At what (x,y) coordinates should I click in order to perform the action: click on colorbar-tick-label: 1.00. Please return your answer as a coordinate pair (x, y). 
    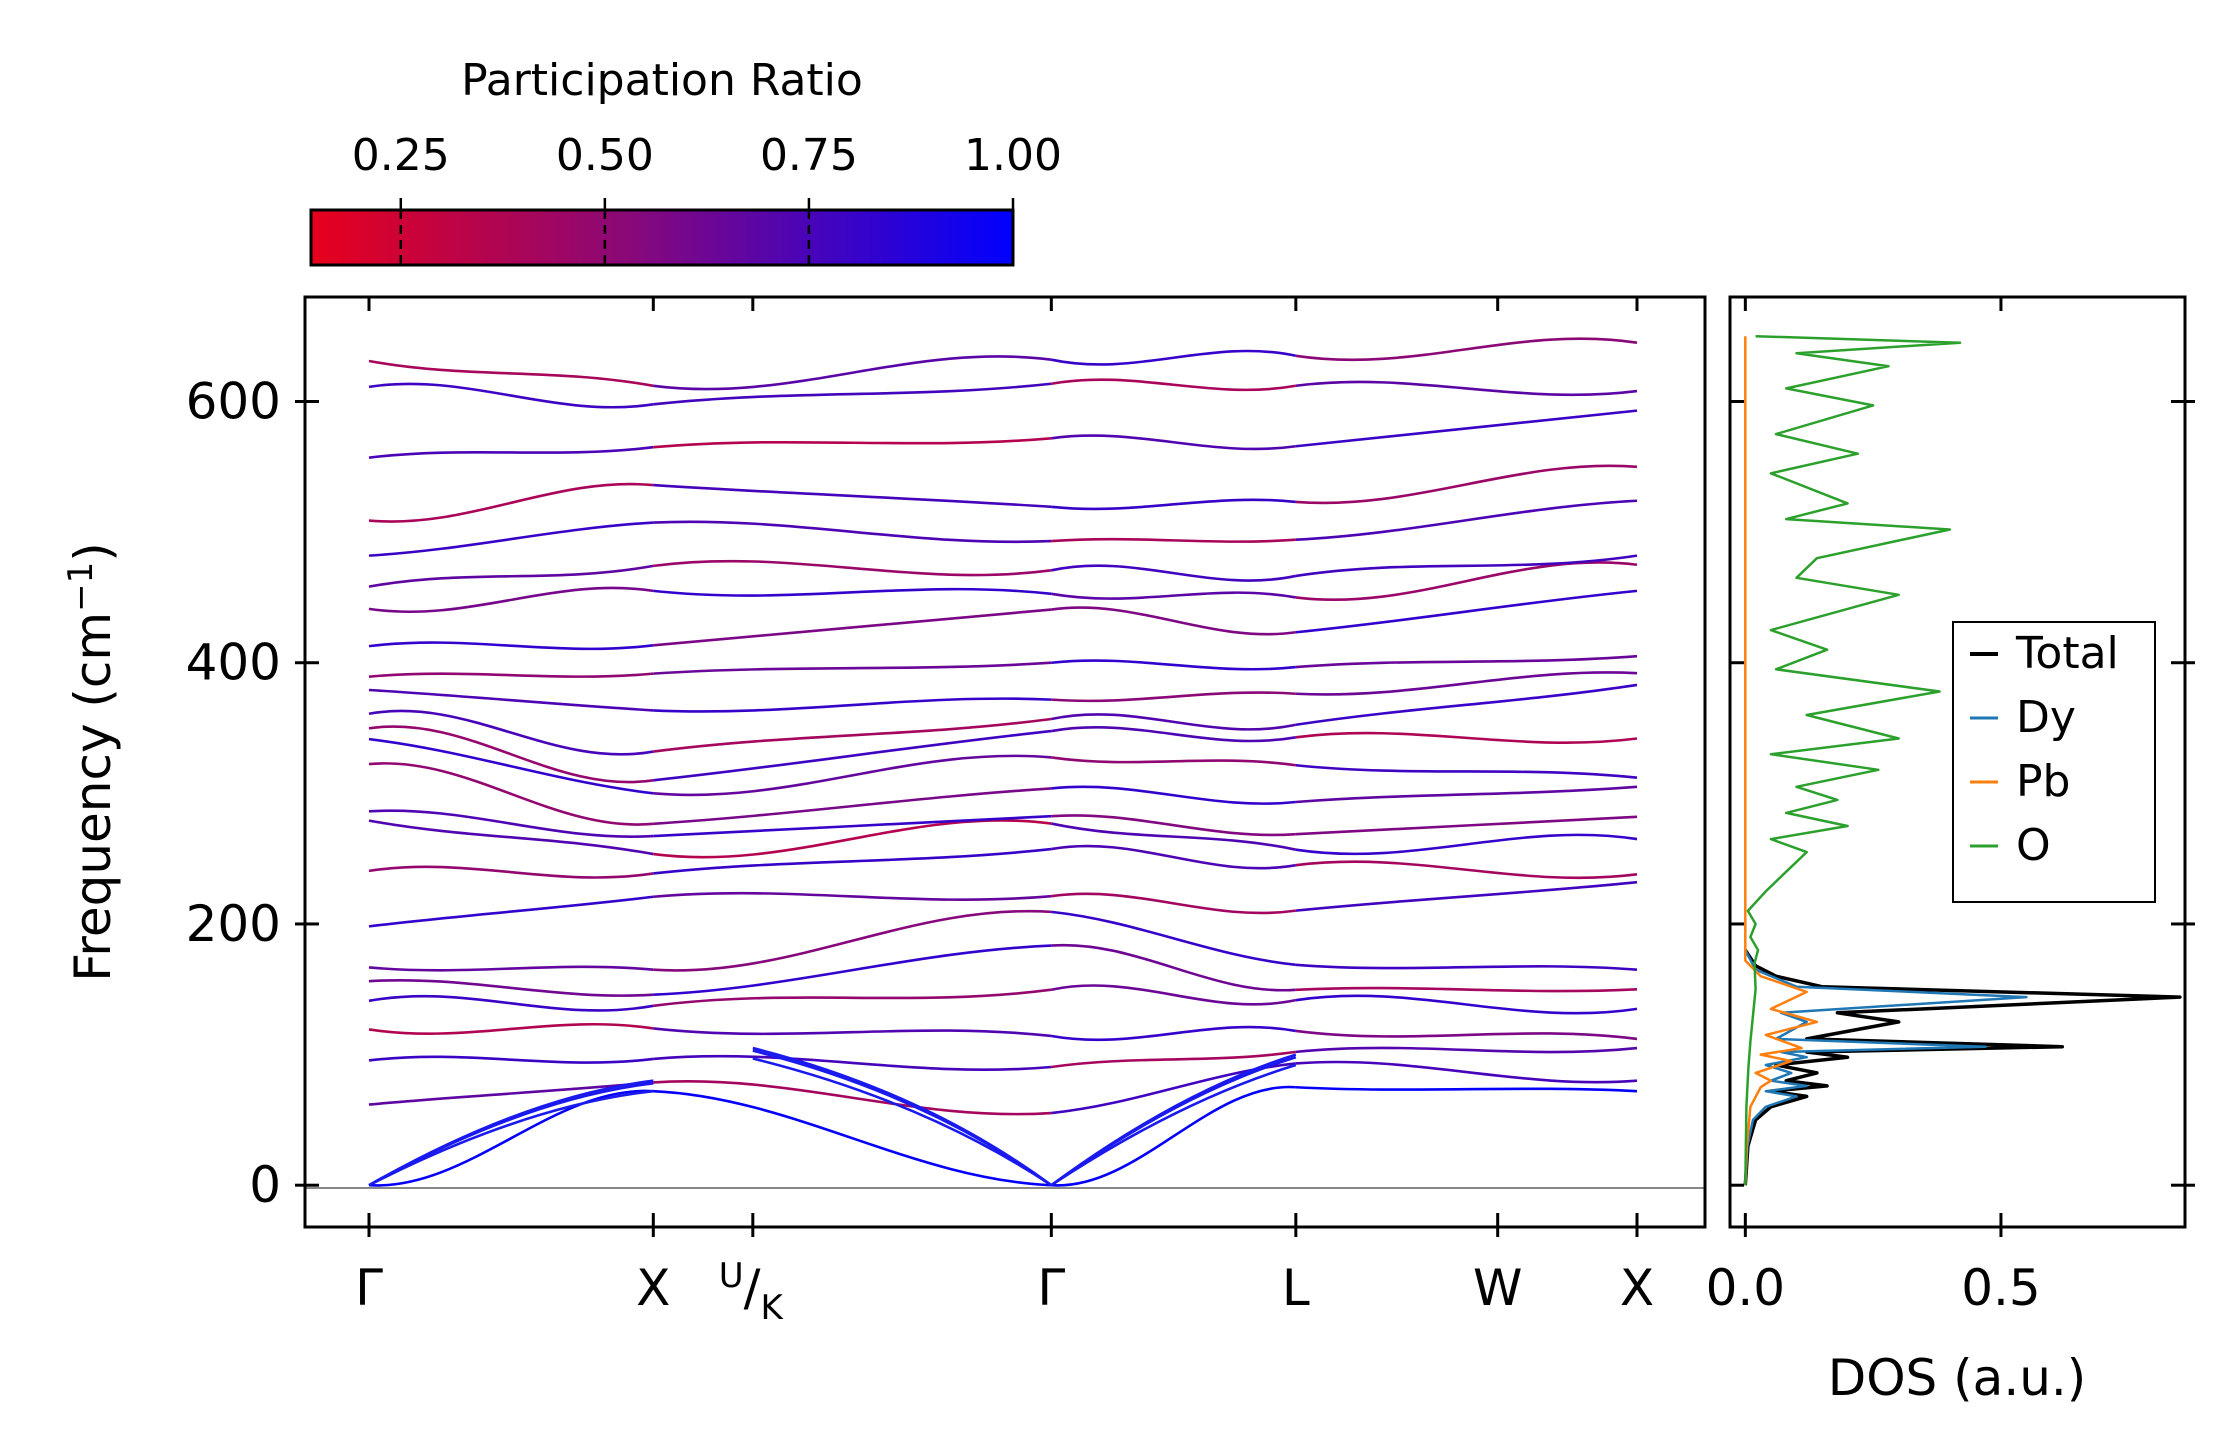
    Looking at the image, I should click on (1013, 155).